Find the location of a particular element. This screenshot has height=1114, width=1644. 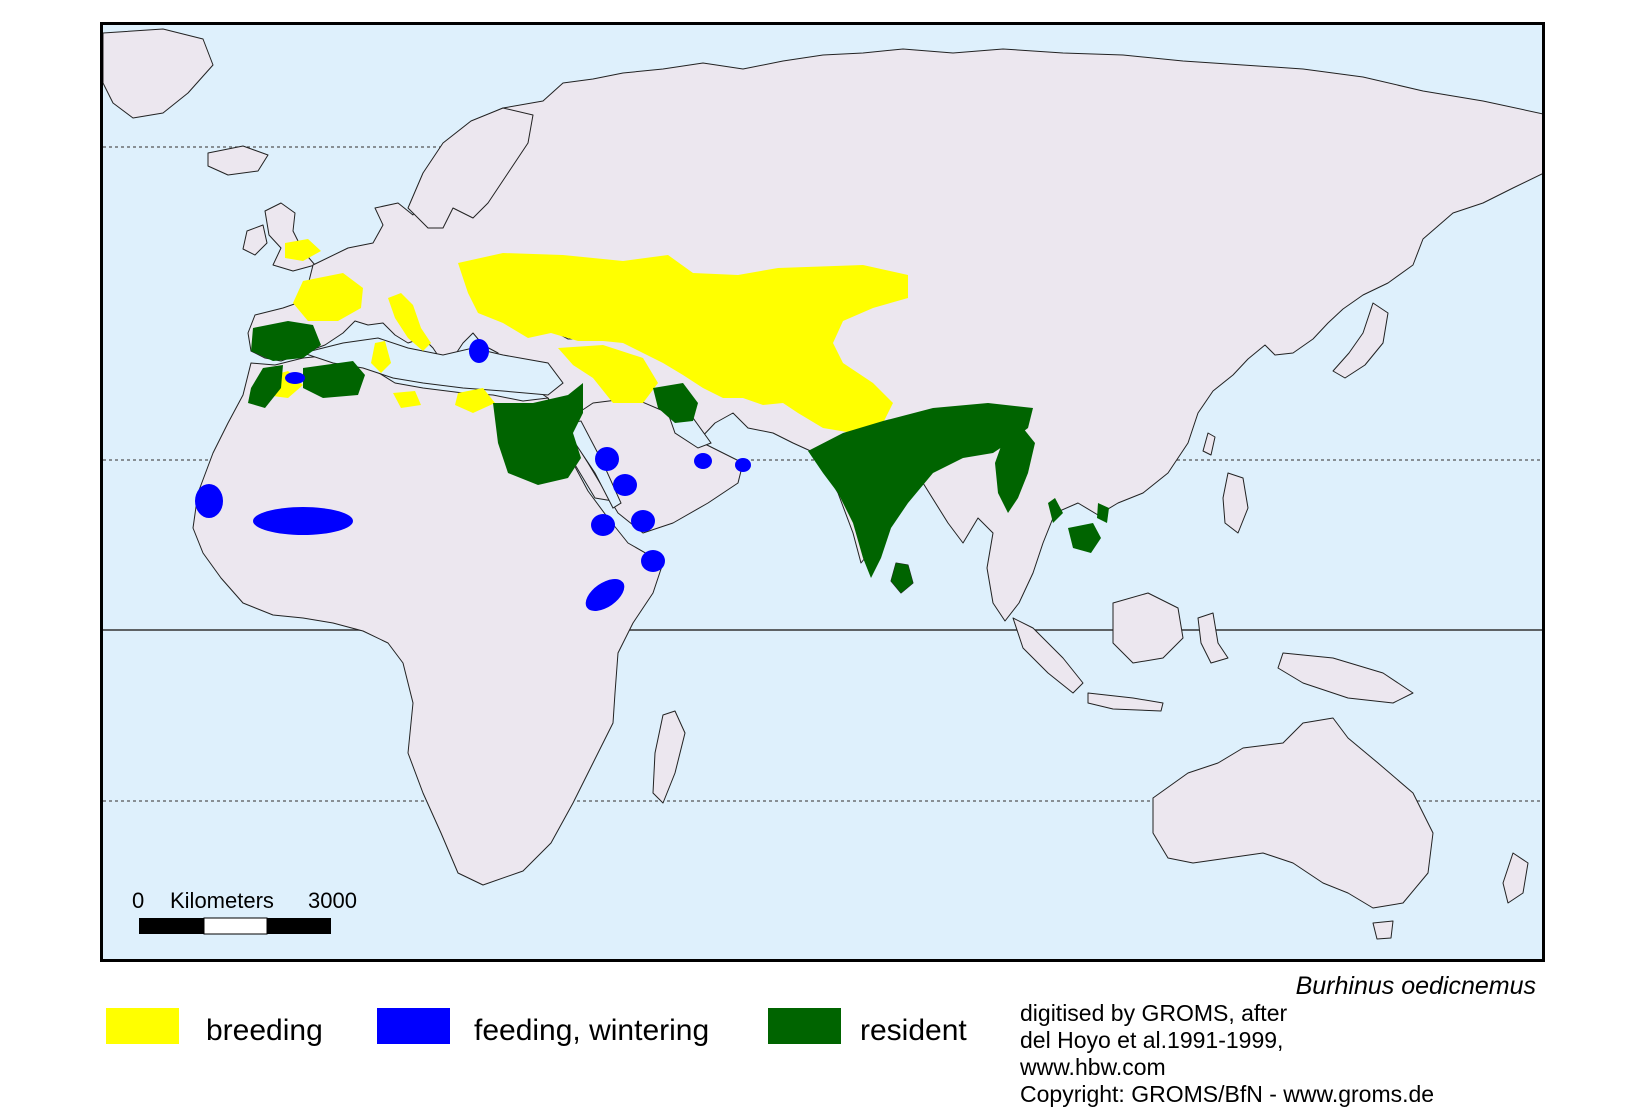

wintering-range-ethiopia is located at coordinates (603, 525).